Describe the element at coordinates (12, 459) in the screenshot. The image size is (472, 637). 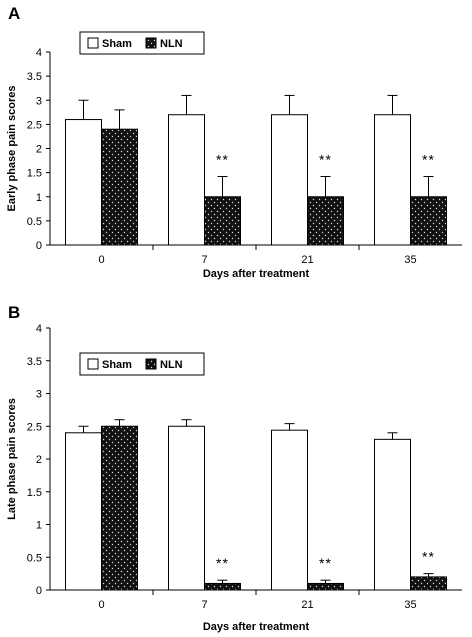
I see `y-axis-title: Late phase pain scores` at that location.